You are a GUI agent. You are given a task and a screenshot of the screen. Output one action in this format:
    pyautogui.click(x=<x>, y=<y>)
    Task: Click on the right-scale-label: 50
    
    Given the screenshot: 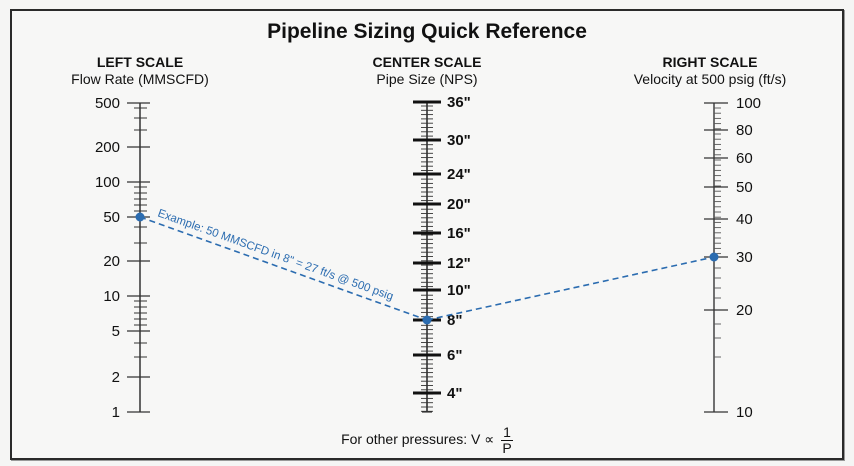 What is the action you would take?
    pyautogui.click(x=744, y=187)
    